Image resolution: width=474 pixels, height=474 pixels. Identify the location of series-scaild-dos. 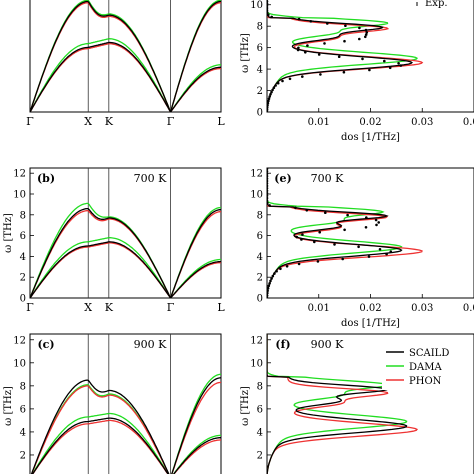
(335, 233).